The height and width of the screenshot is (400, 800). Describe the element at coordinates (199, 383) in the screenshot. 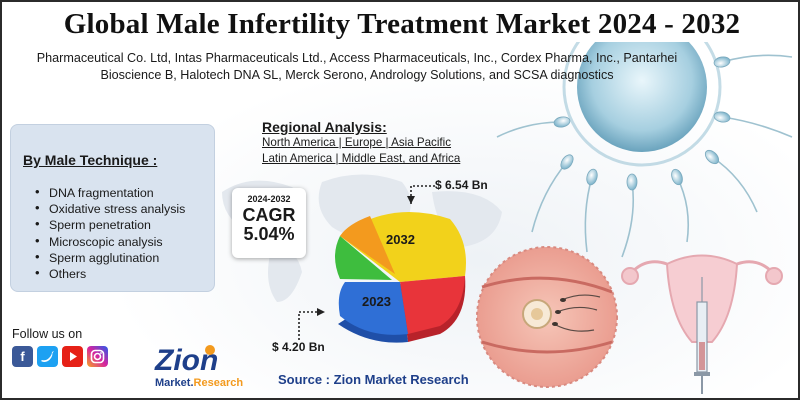

I see `svg-text: Market.Research` at that location.